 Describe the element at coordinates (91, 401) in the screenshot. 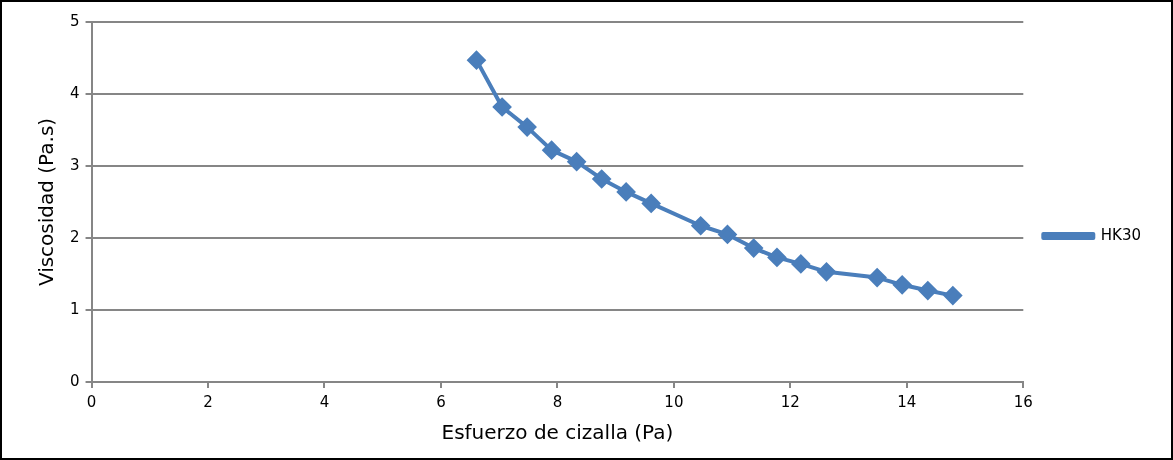

I see `x-tick-label: 0` at that location.